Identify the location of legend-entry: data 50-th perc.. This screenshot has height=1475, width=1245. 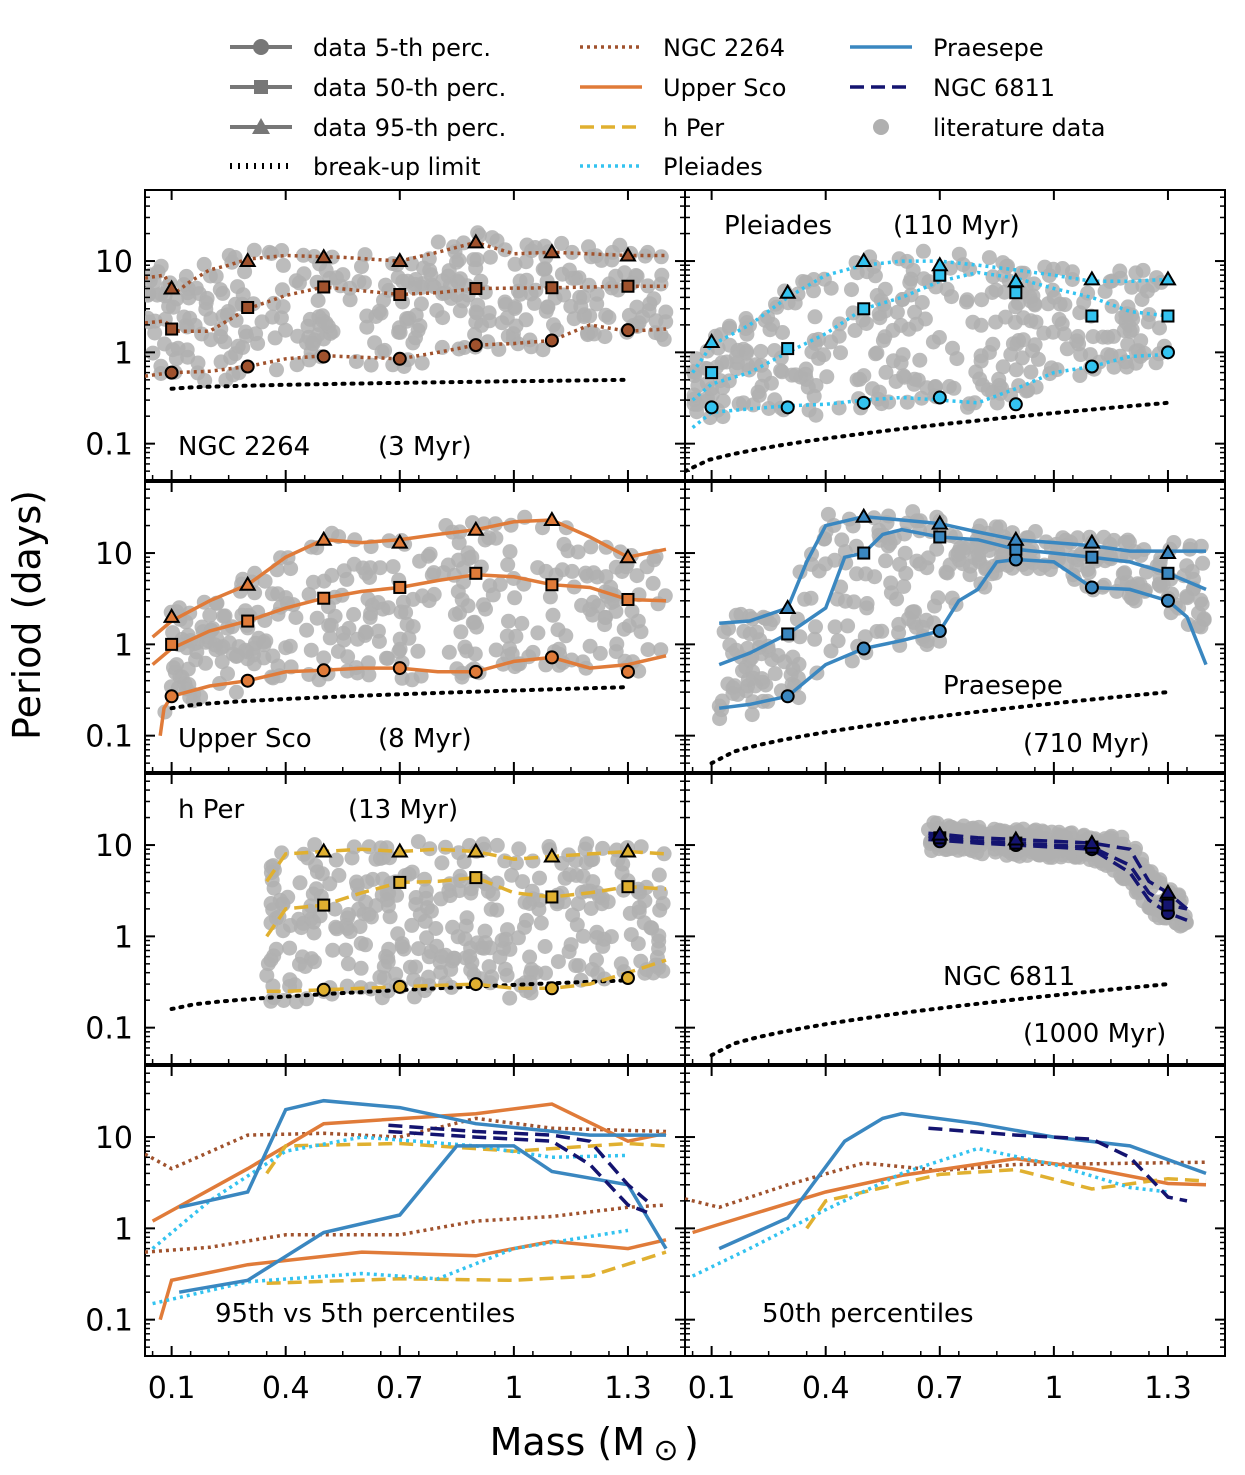
(368, 88).